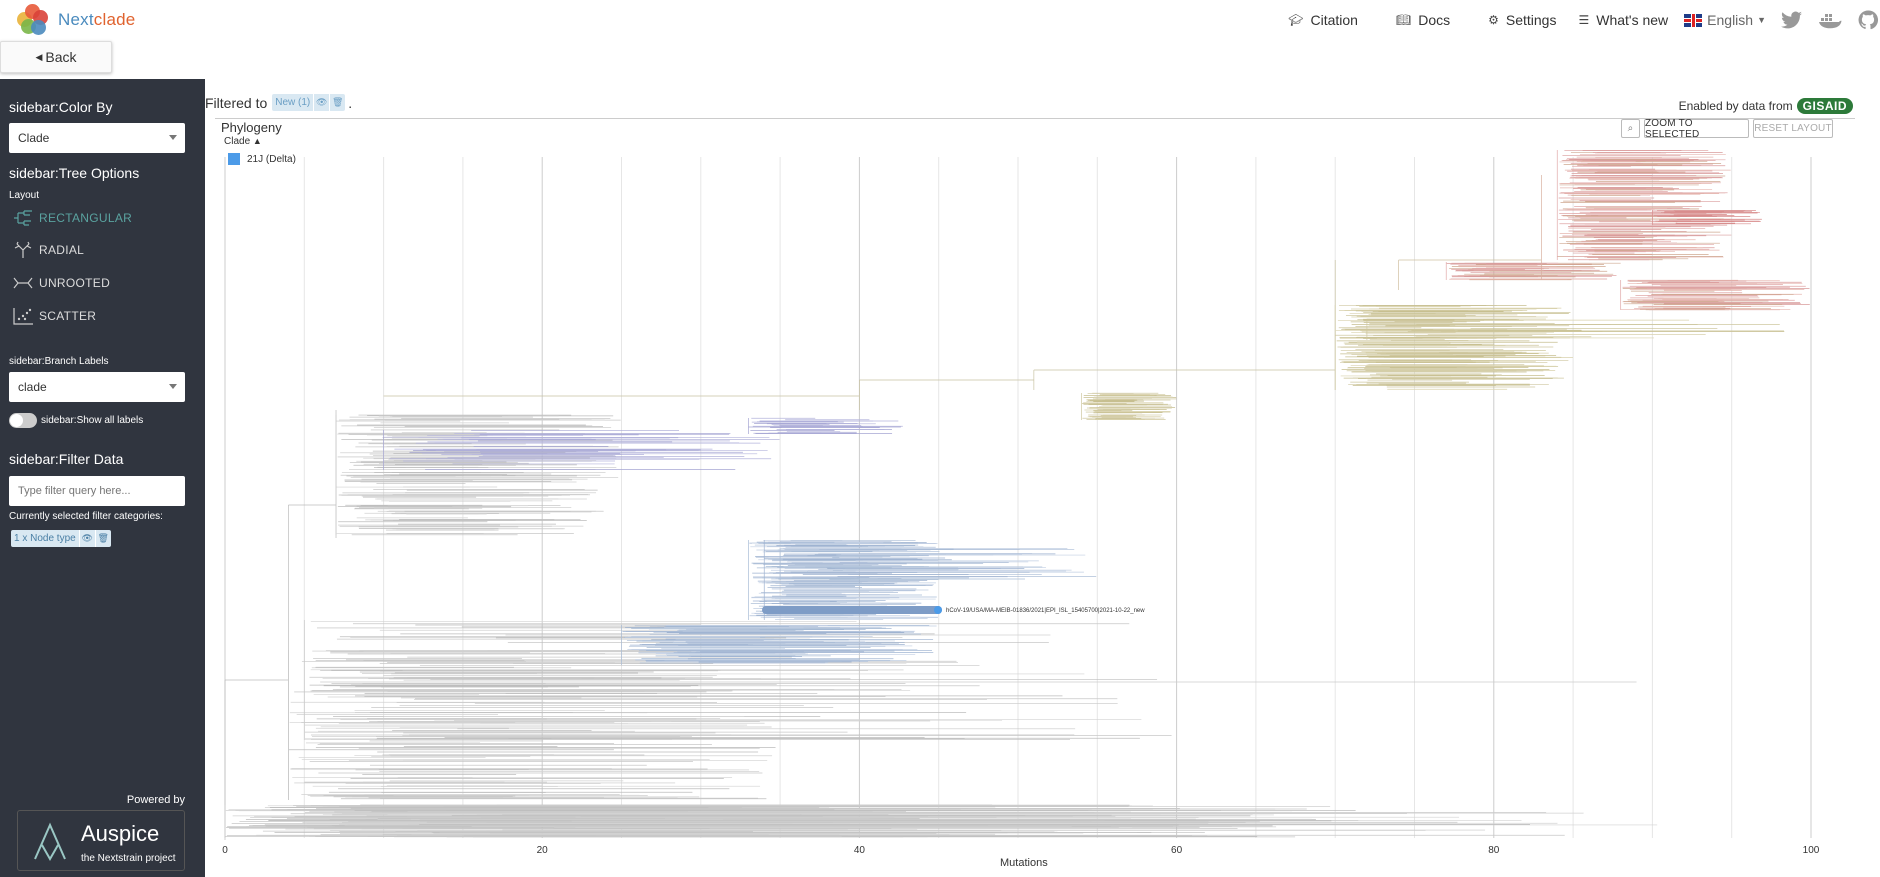  What do you see at coordinates (48, 250) in the screenshot?
I see `layout-radial: RADIAL` at bounding box center [48, 250].